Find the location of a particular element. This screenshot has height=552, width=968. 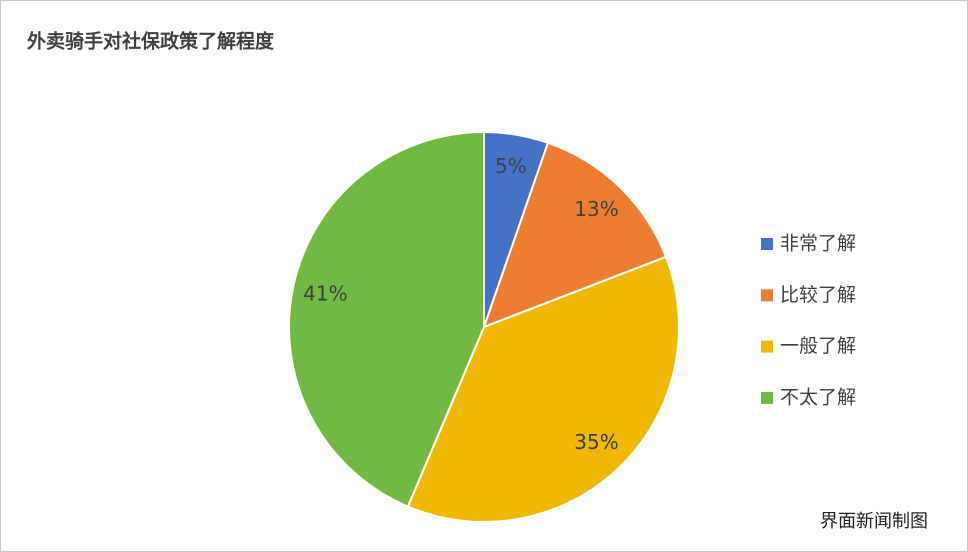

data-label: 35% is located at coordinates (596, 442).